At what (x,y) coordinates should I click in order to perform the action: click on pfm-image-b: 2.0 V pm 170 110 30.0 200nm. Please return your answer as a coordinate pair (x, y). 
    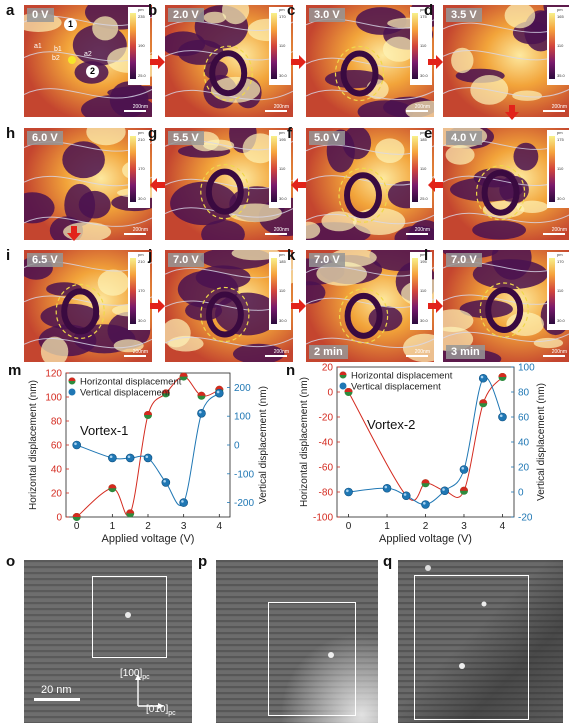
    Looking at the image, I should click on (229, 61).